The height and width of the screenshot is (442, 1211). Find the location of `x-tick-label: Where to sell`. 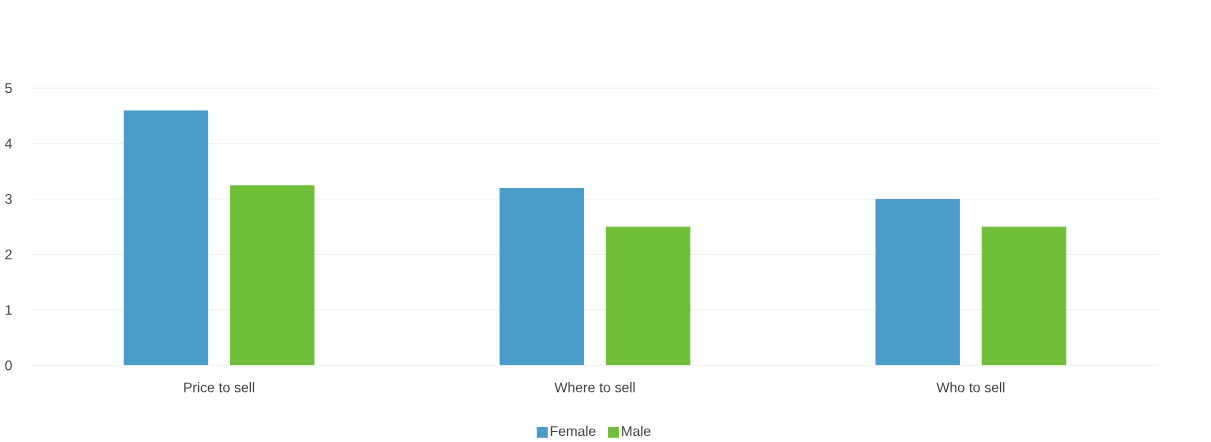

x-tick-label: Where to sell is located at coordinates (594, 387).